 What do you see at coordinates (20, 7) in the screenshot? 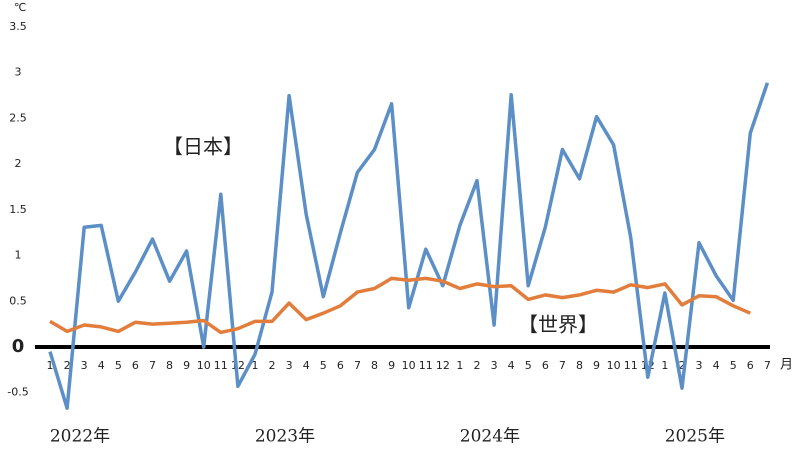
I see `y-unit: ℃` at bounding box center [20, 7].